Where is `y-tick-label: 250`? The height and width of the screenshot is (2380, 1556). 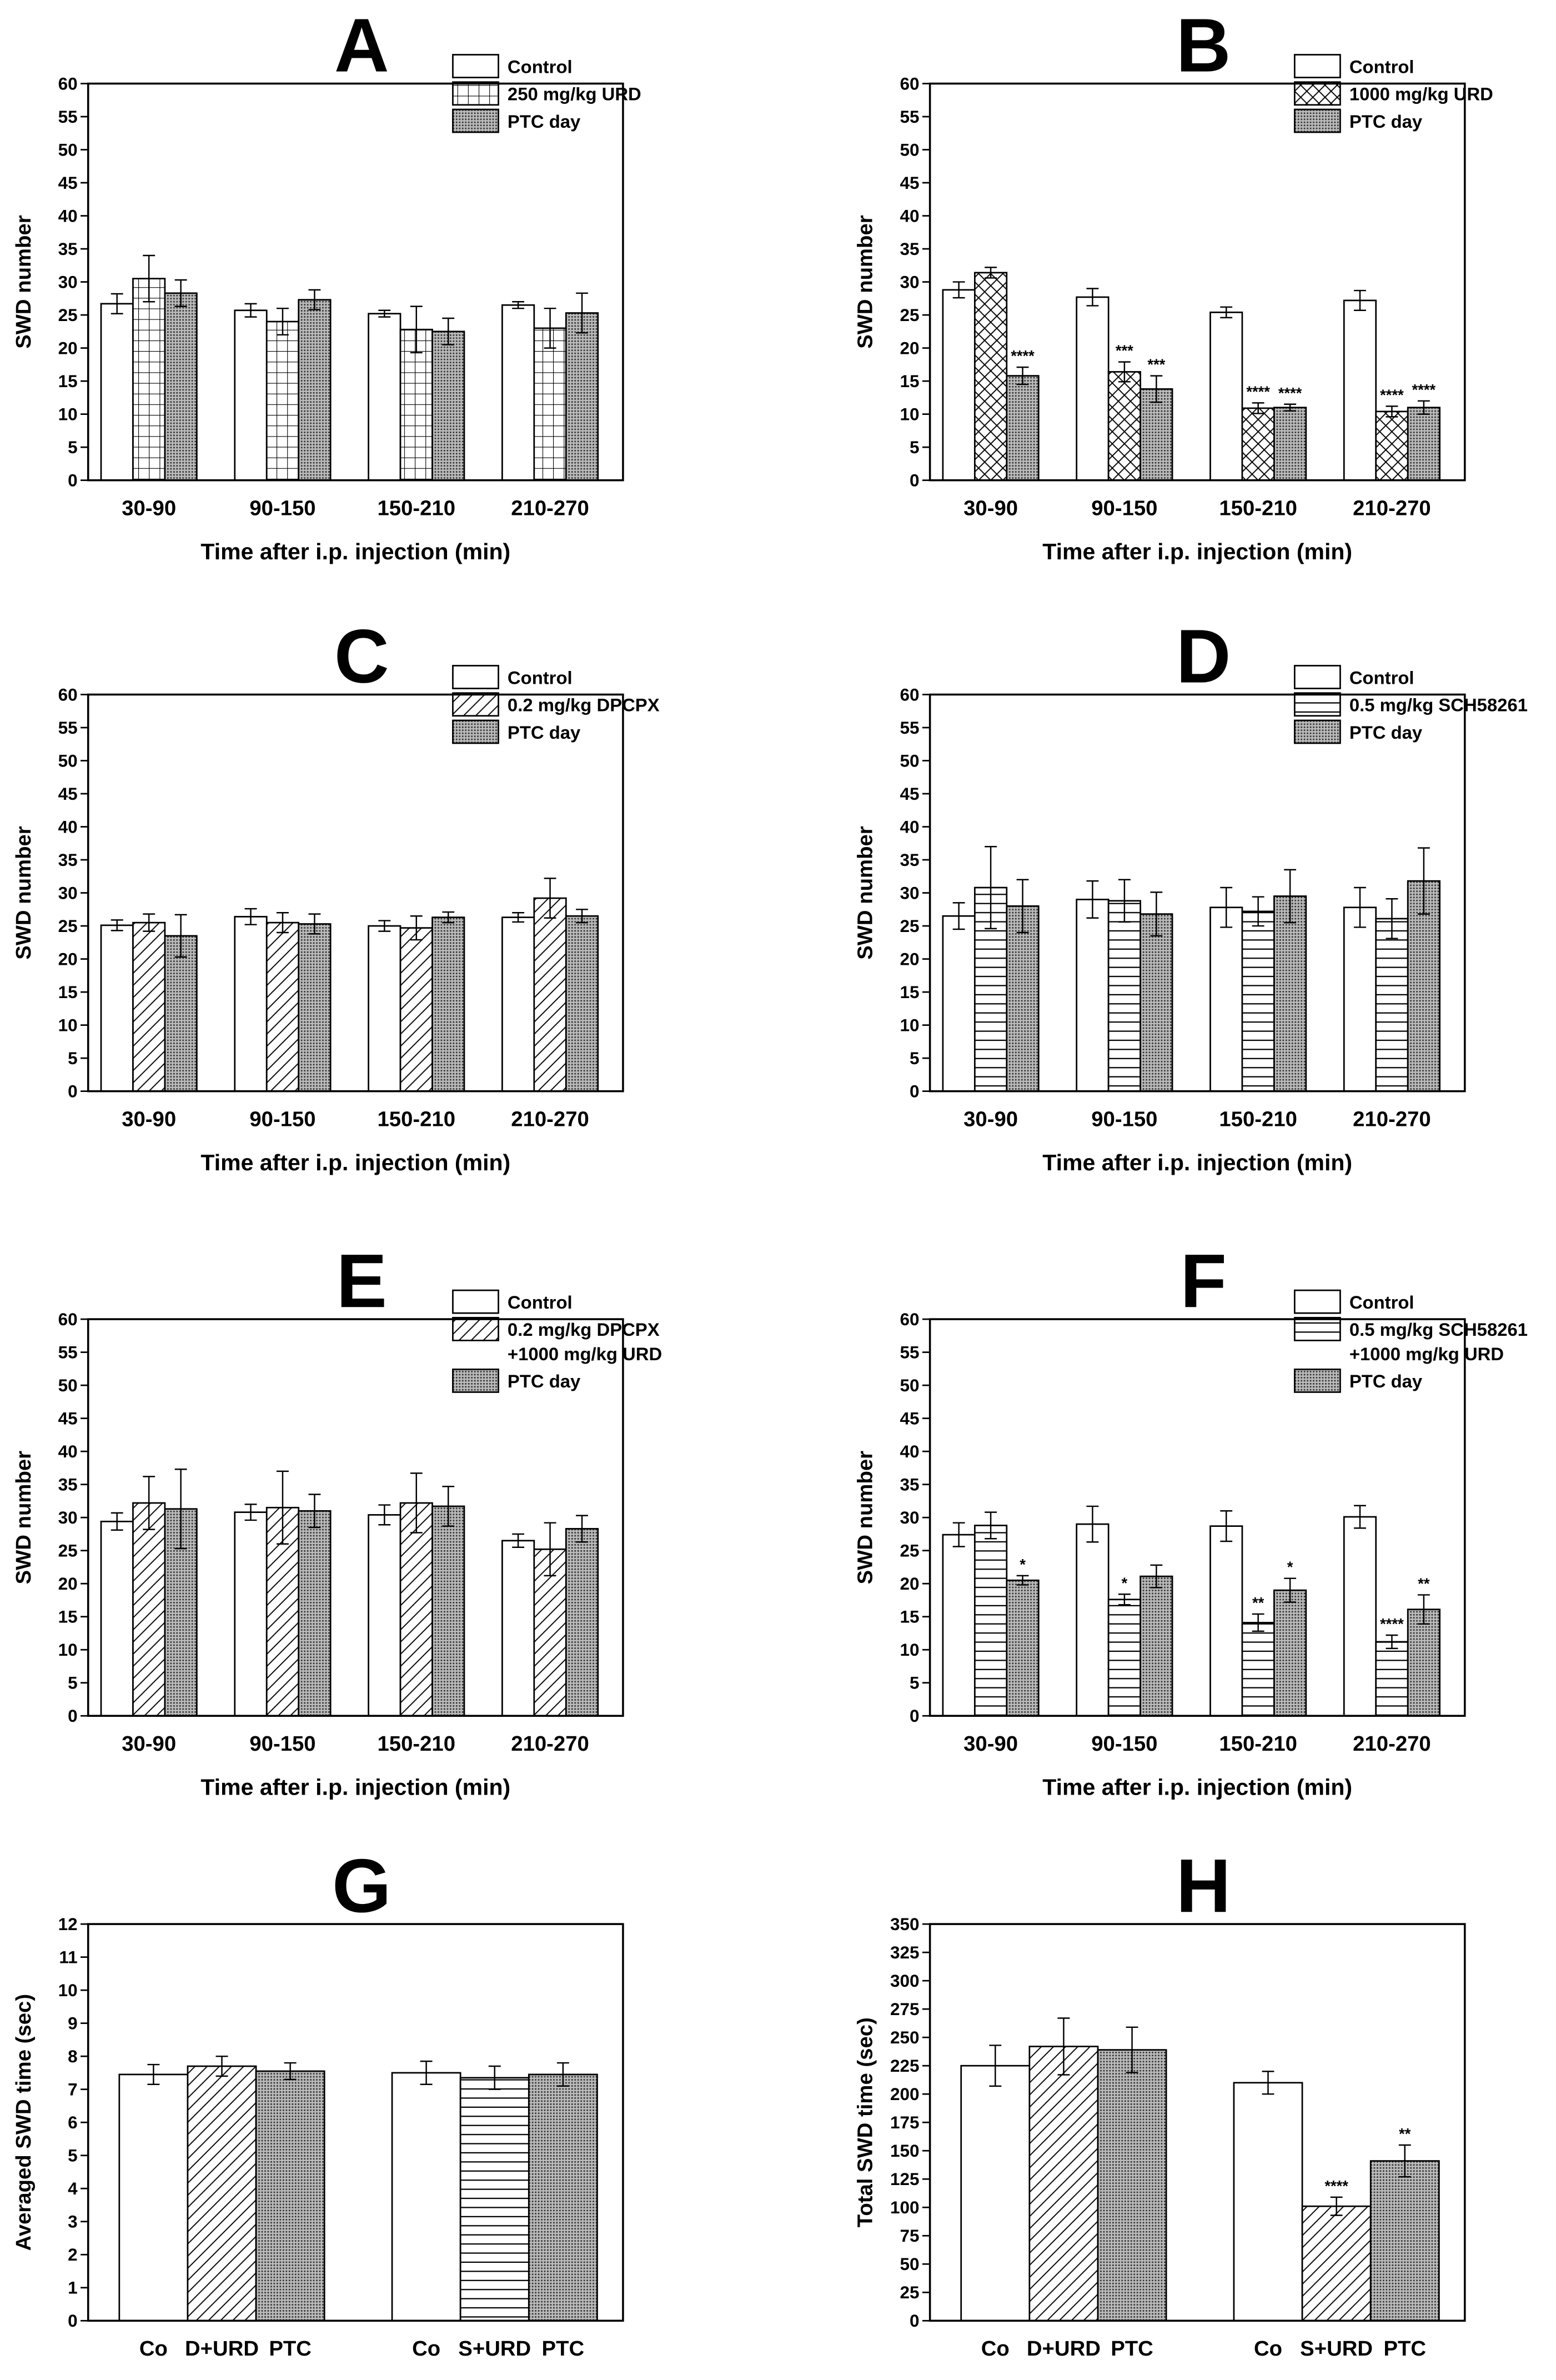
y-tick-label: 250 is located at coordinates (904, 2038).